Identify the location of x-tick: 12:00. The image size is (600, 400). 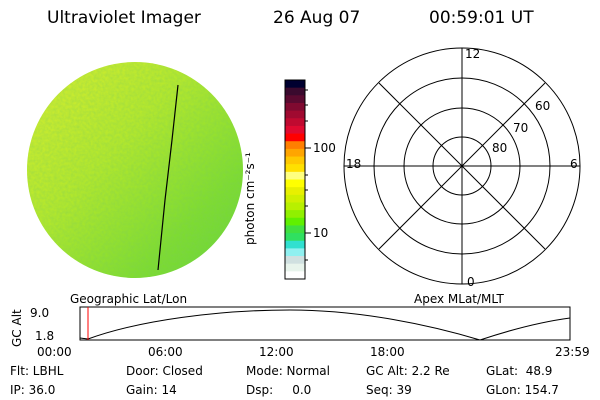
(276, 352).